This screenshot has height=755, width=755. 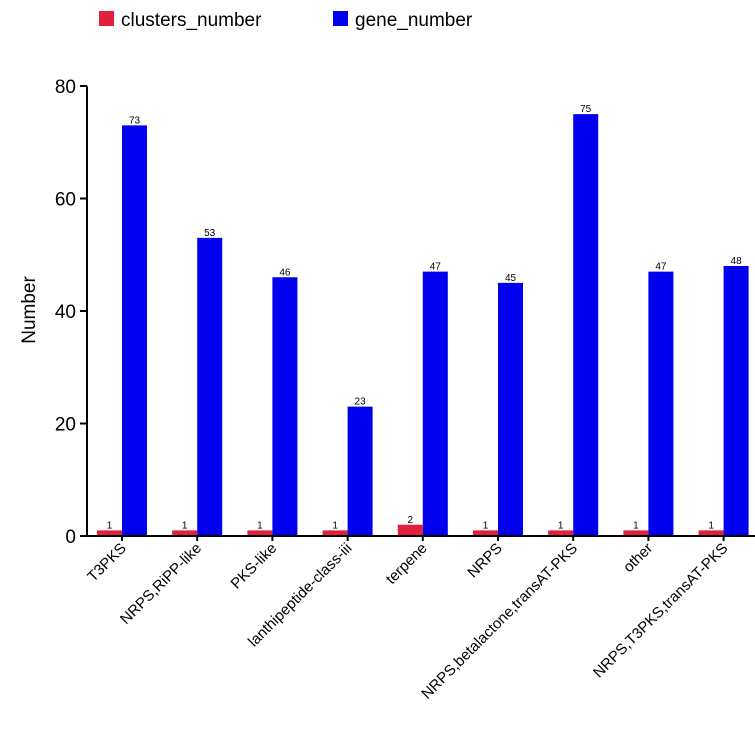 What do you see at coordinates (65, 200) in the screenshot?
I see `y-tick-label: 60` at bounding box center [65, 200].